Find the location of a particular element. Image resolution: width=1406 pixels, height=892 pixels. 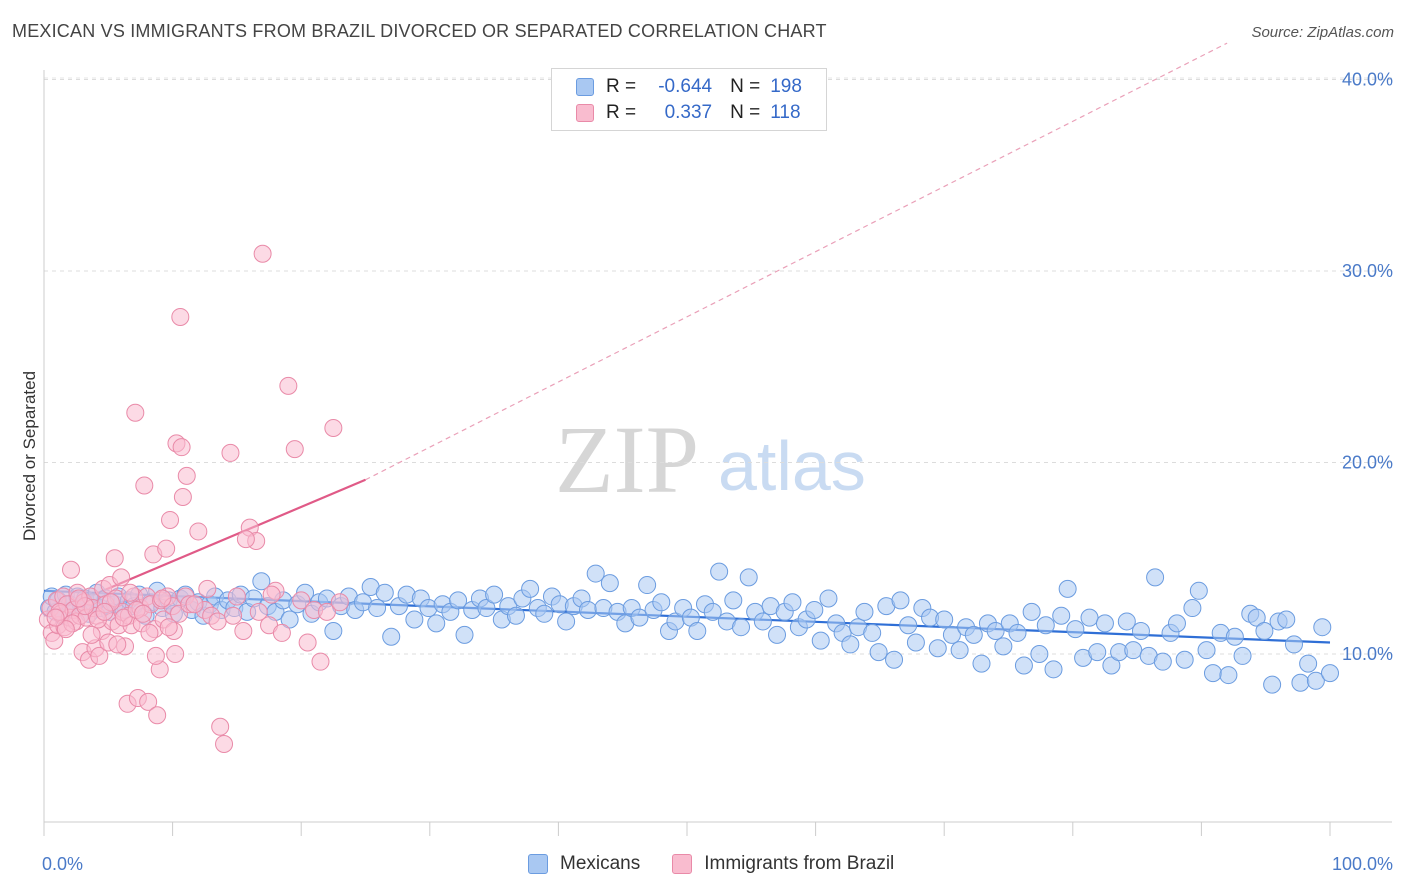

source-label: Source: ZipAtlas.com is located at coordinates (1322, 32).